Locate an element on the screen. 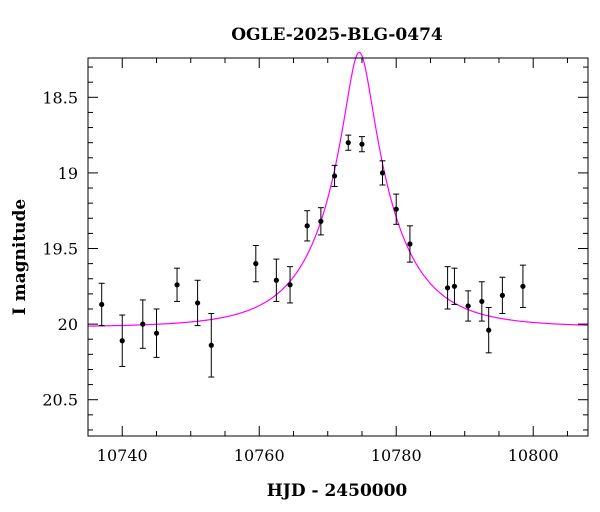 This screenshot has width=600, height=512. x-tick-label: 10740 is located at coordinates (122, 455).